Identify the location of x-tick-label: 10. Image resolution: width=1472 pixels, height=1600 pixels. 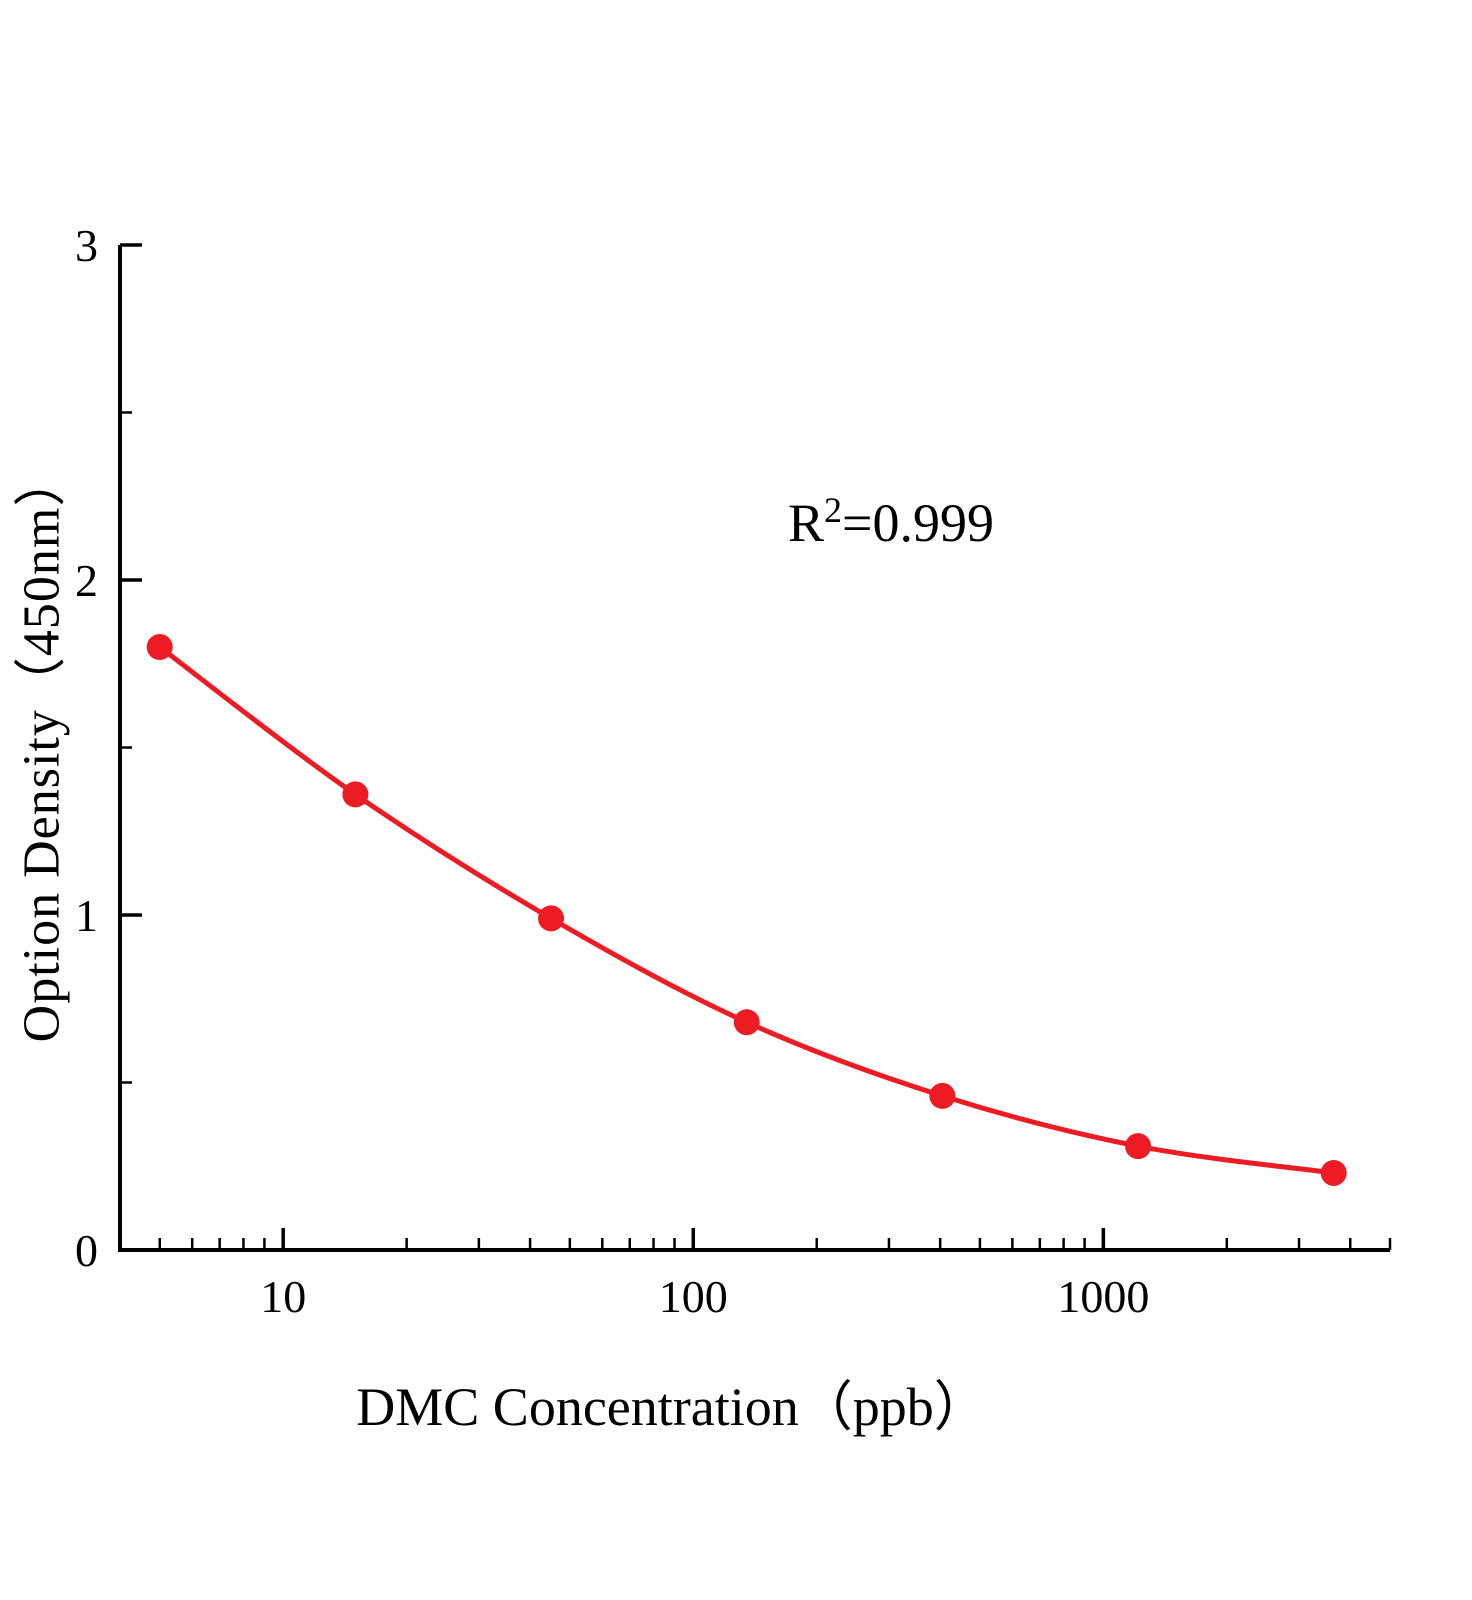
(283, 1296).